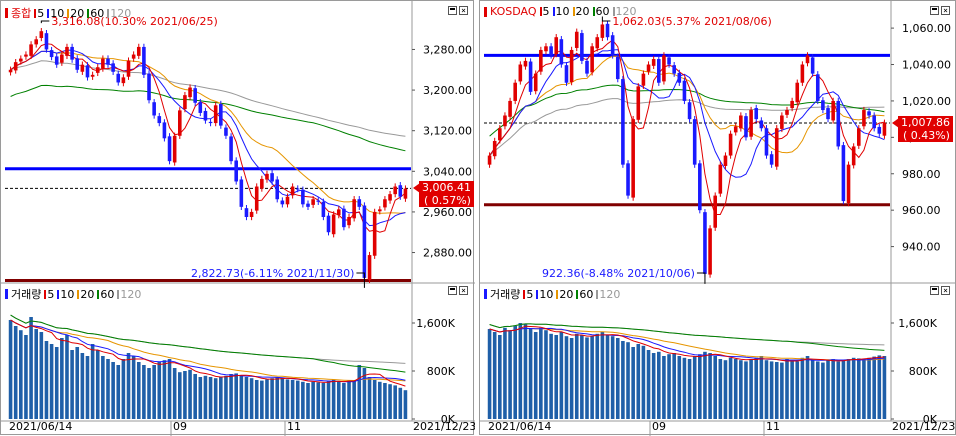 The width and height of the screenshot is (956, 436). What do you see at coordinates (6, 294) in the screenshot?
I see `volume-legend-swatch` at bounding box center [6, 294].